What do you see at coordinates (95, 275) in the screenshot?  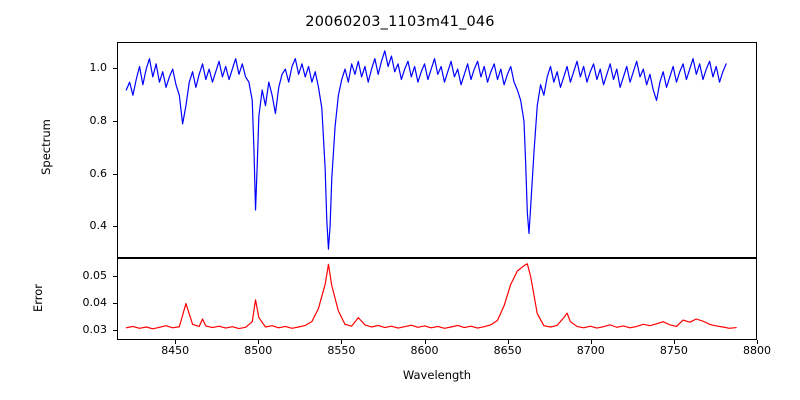 I see `error-y-tick-label: 0.05` at bounding box center [95, 275].